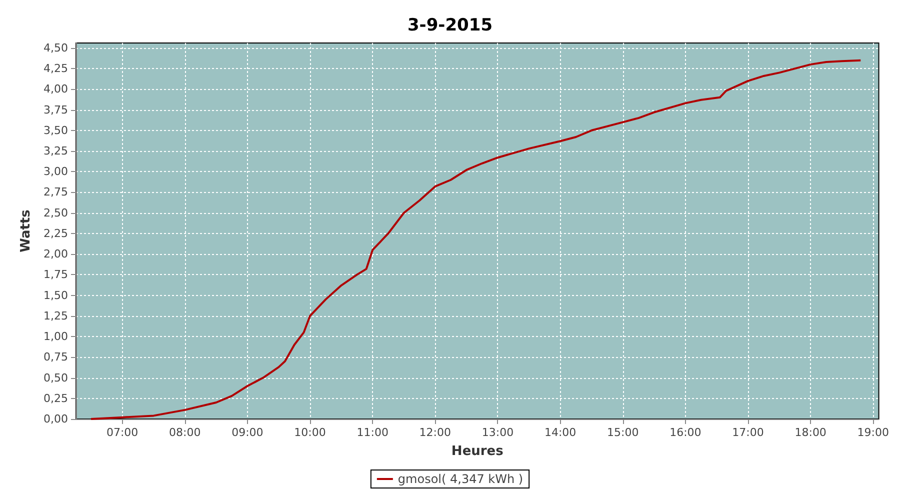 Image resolution: width=900 pixels, height=500 pixels. What do you see at coordinates (56, 315) in the screenshot?
I see `y-tick-label: 1,25` at bounding box center [56, 315].